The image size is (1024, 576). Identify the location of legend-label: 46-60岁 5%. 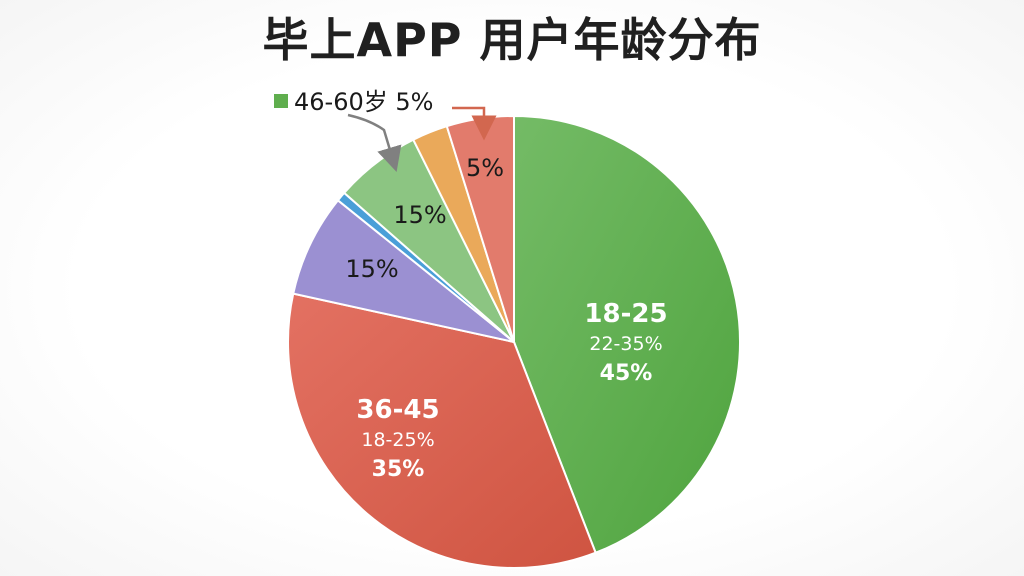
(363, 102).